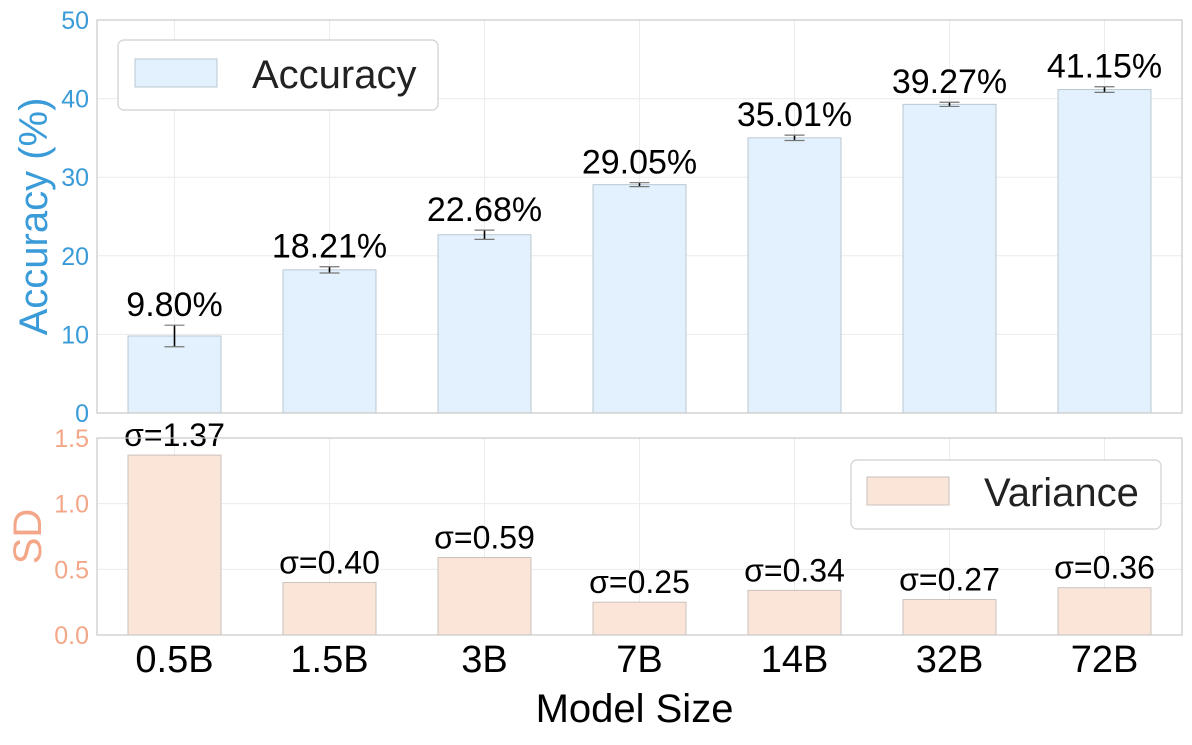  I want to click on accuracy-legend-label: Accuracy, so click(334, 75).